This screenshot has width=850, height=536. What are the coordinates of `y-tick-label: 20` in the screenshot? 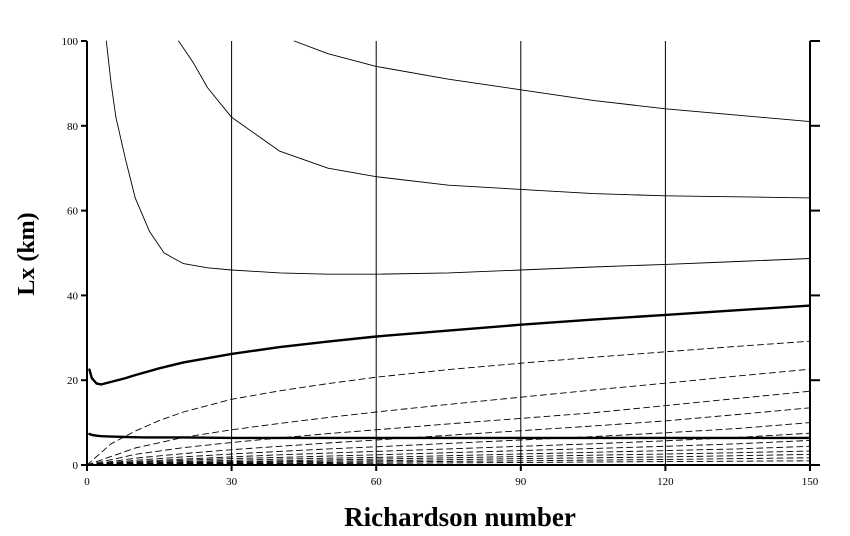 It's located at (73, 381).